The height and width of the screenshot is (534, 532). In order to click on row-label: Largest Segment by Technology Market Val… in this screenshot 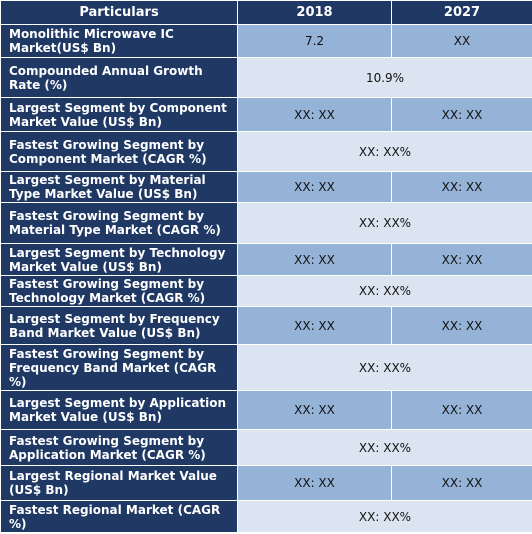, I will do `click(119, 259)`.